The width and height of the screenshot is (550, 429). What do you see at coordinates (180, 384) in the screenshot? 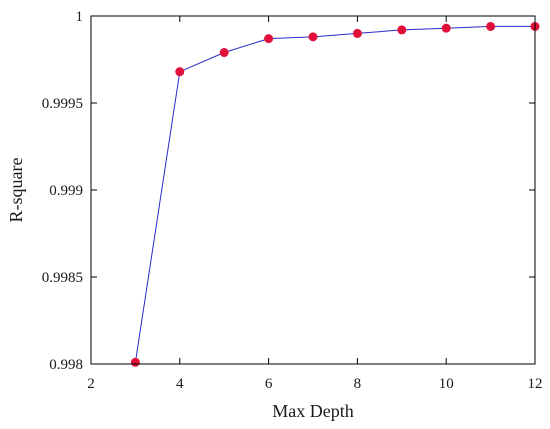
I see `x-tick-label: 4` at bounding box center [180, 384].